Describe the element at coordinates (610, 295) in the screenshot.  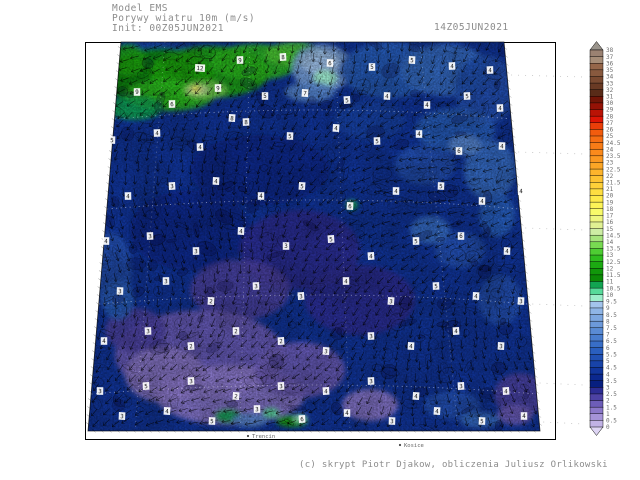
I see `colorbar-tick-label: 10` at that location.